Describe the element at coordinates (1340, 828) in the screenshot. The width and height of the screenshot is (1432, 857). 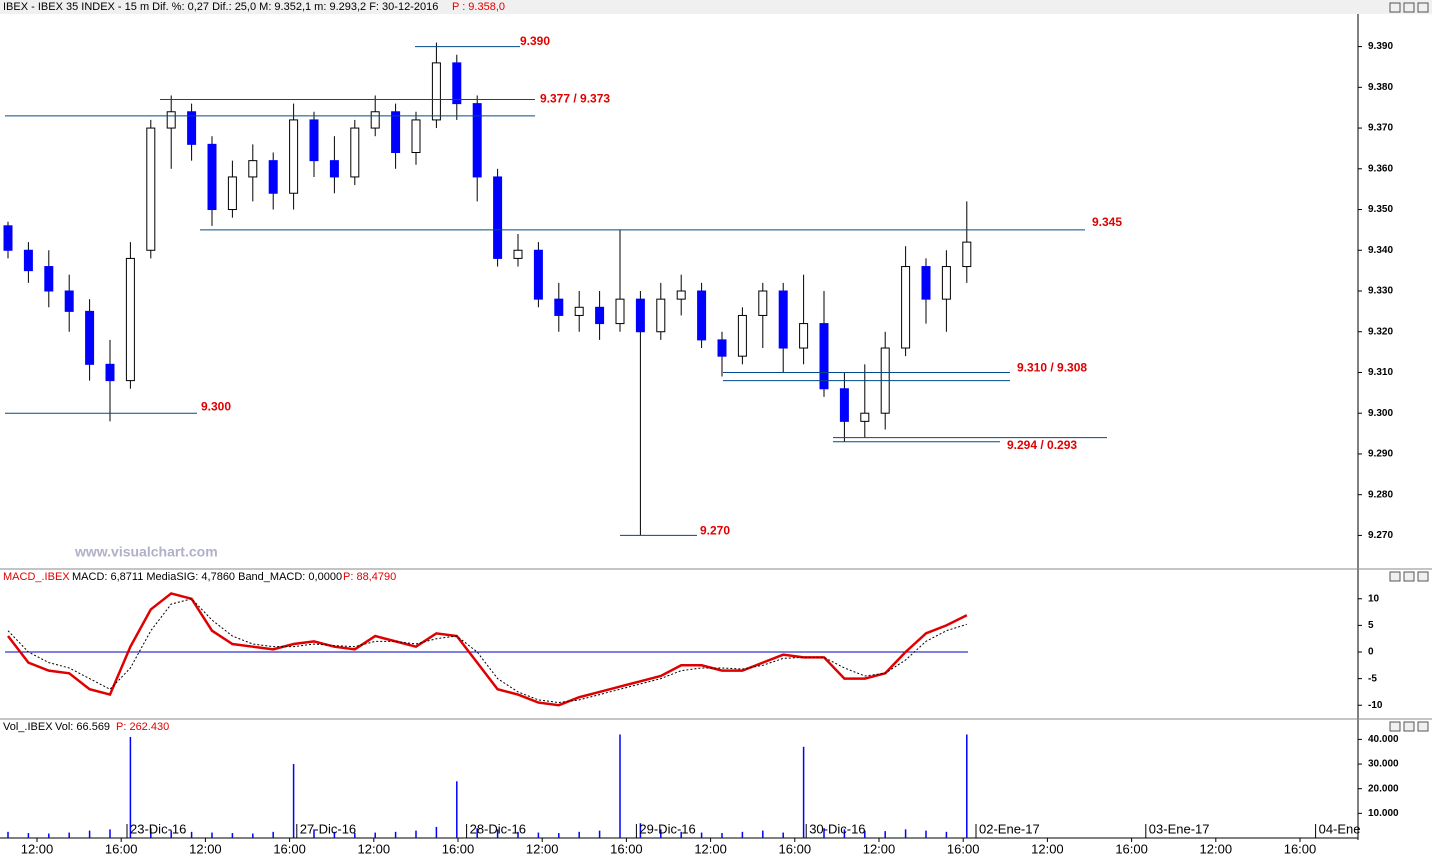
I see `date-label: 04-Ene` at that location.